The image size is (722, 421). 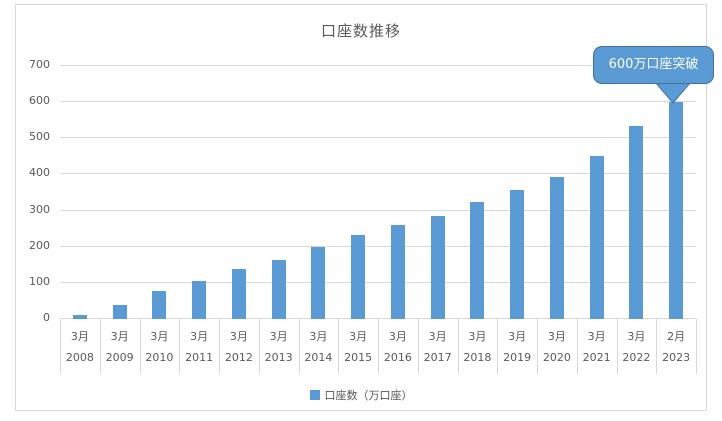 What do you see at coordinates (673, 93) in the screenshot?
I see `callout-pointer` at bounding box center [673, 93].